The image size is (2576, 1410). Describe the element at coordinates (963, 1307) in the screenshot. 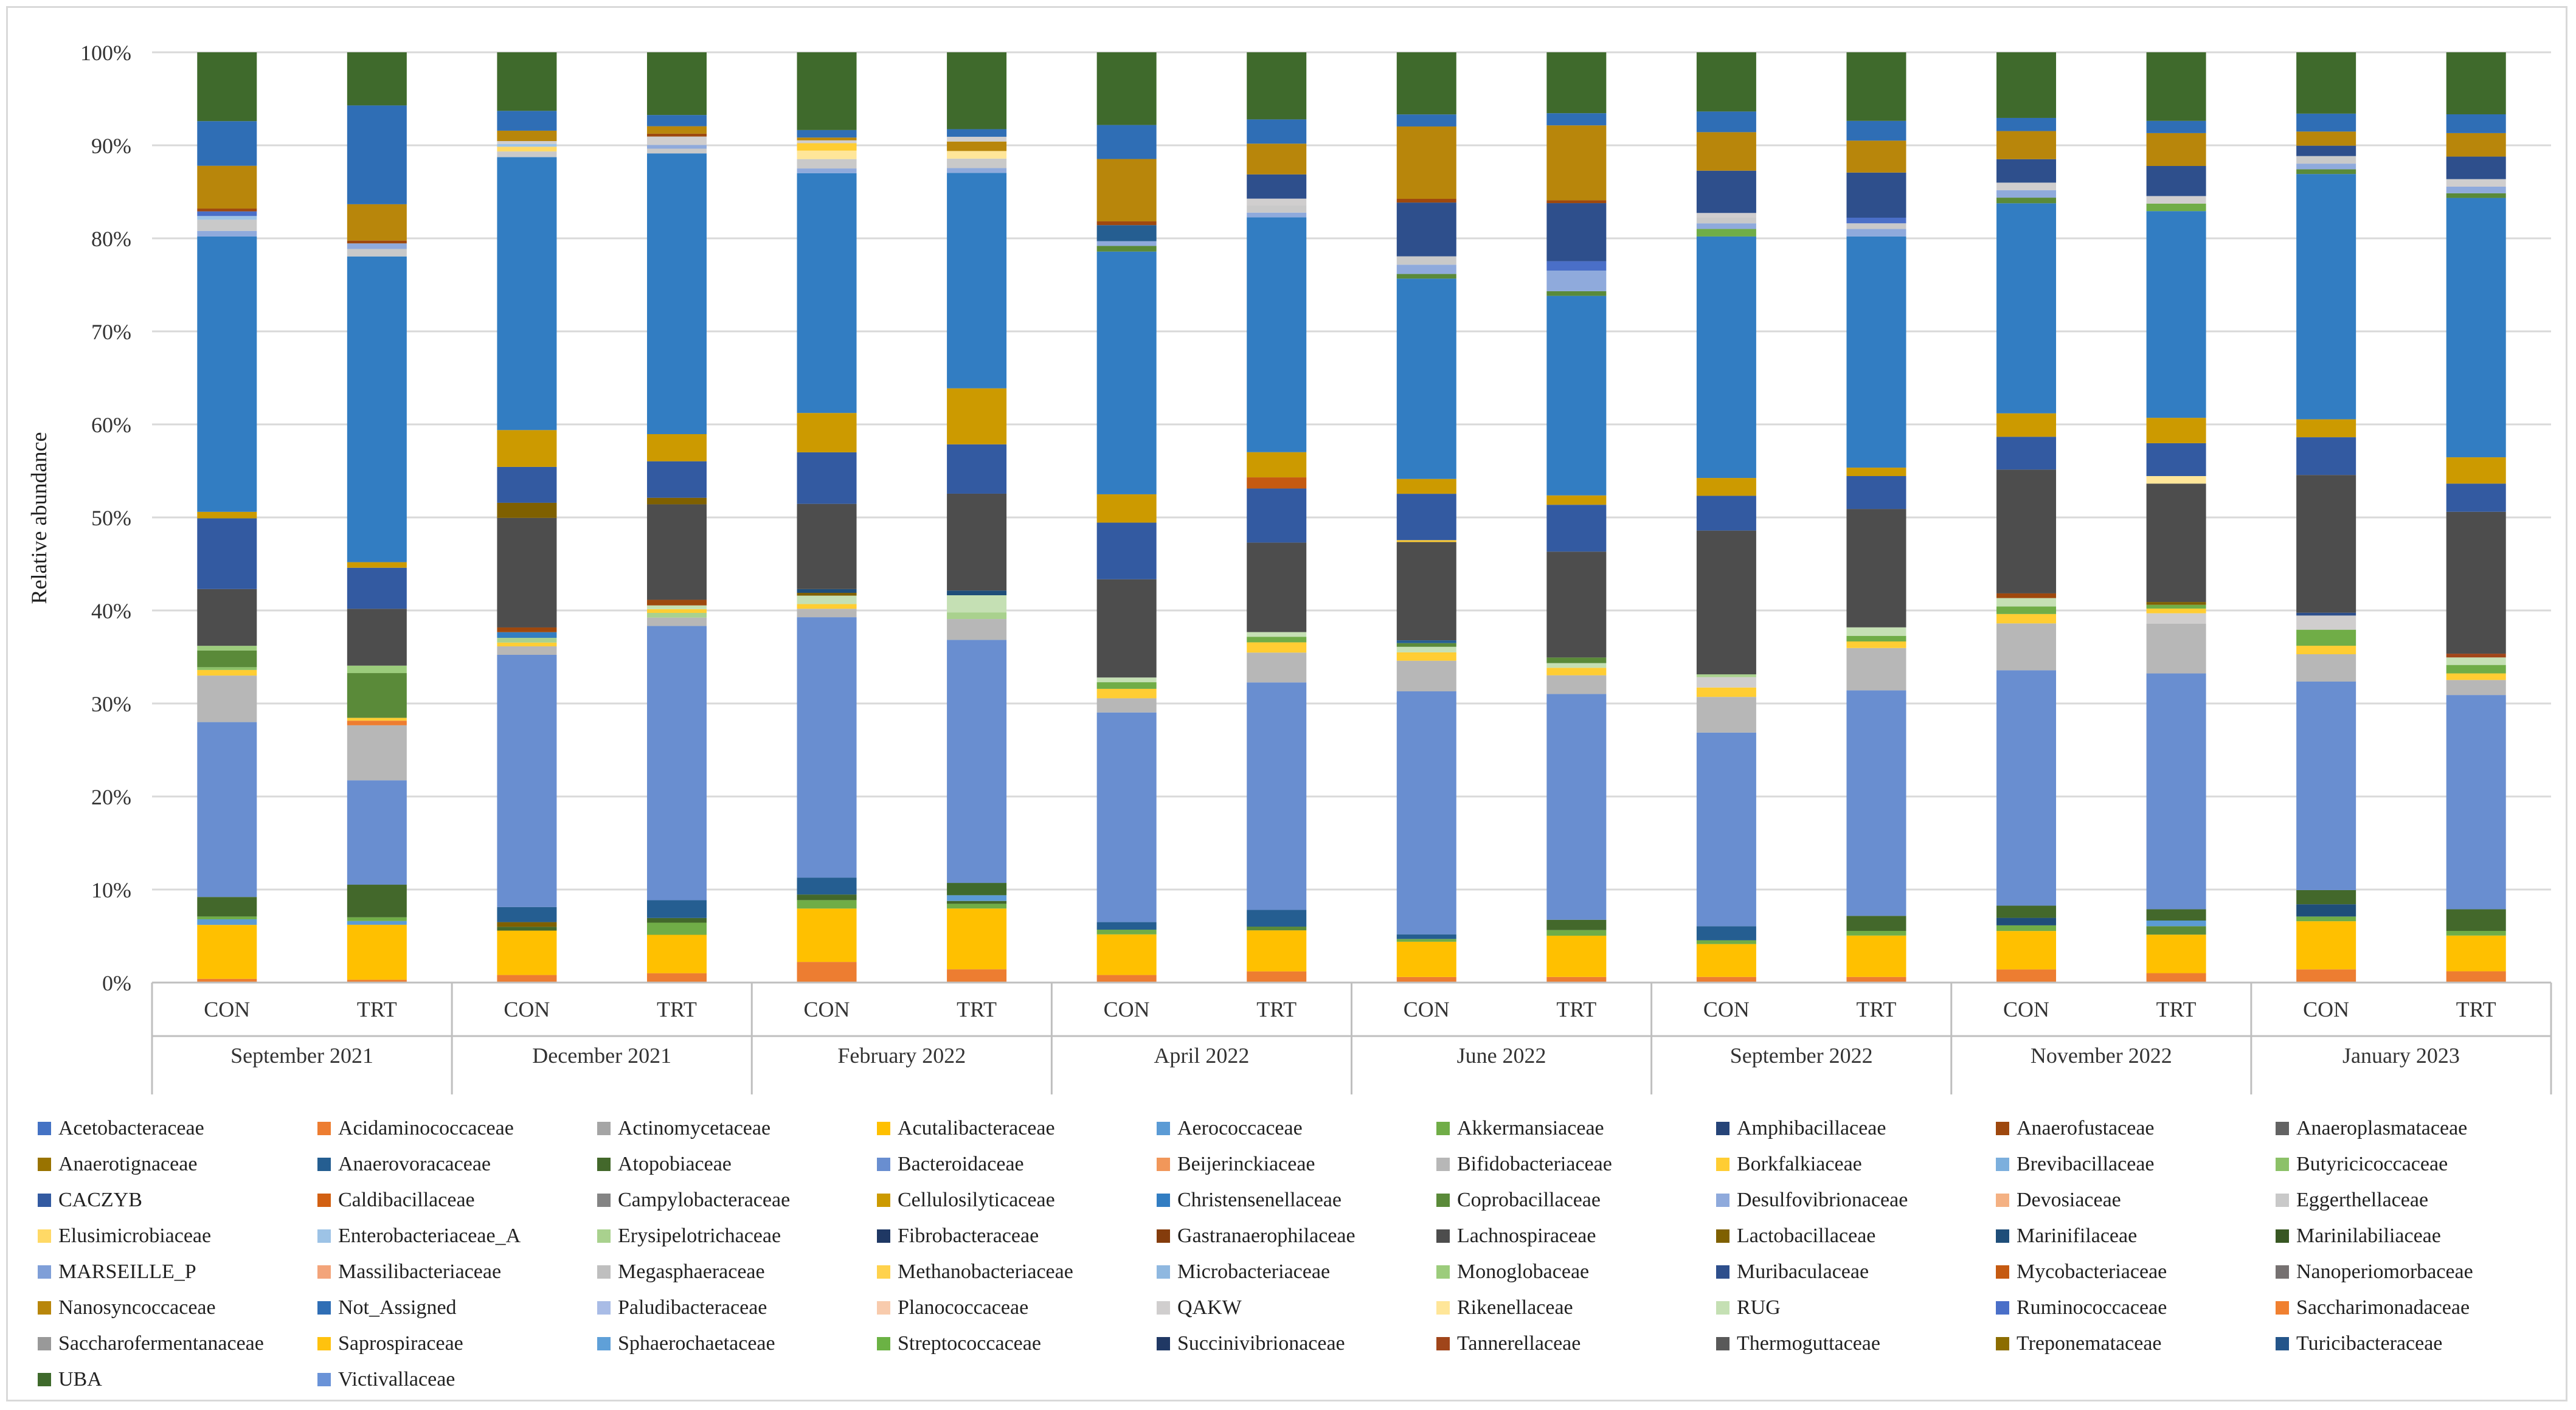

I see `legend-label: Planococcaceae` at that location.